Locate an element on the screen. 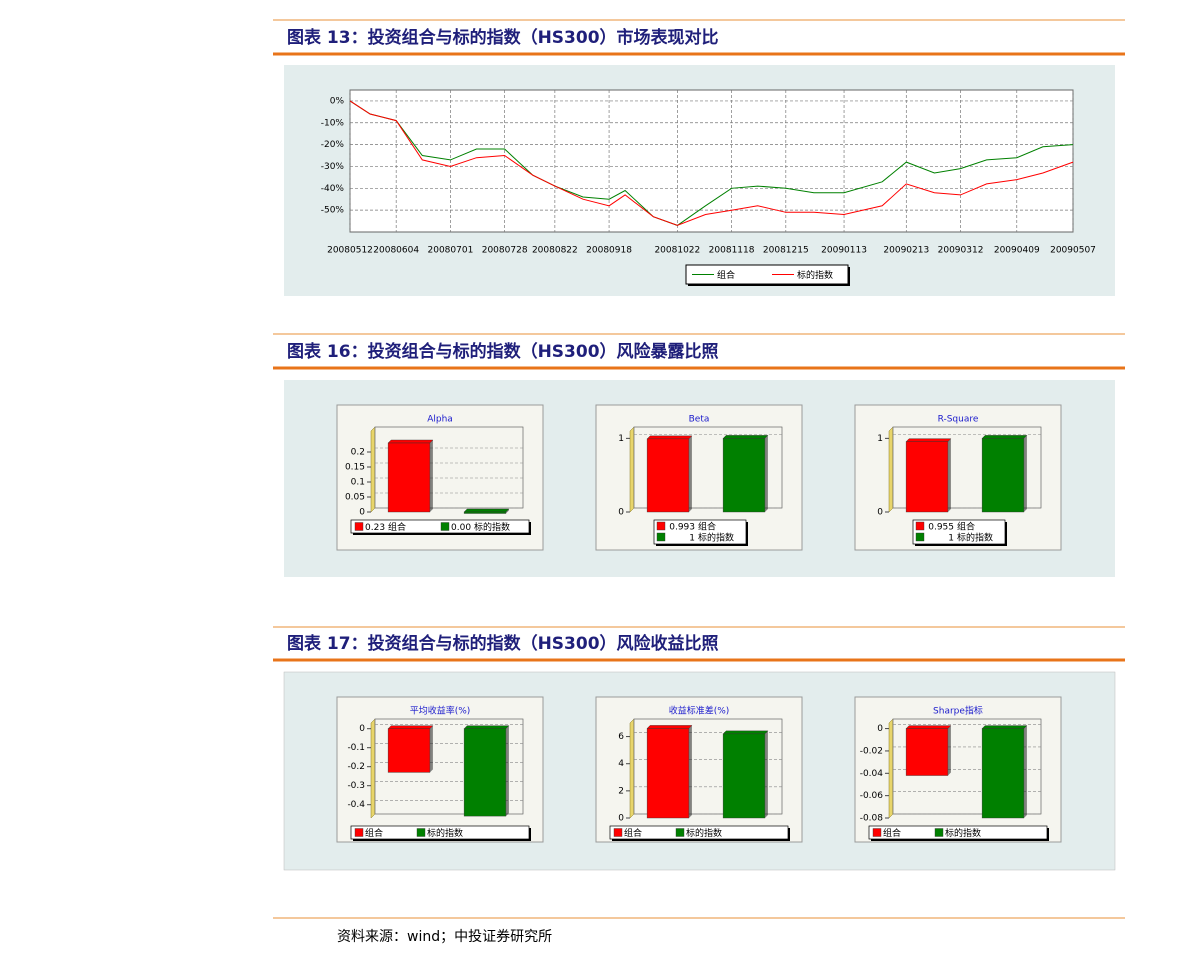 The height and width of the screenshot is (966, 1191). chart-title: 收益标准差(%) is located at coordinates (699, 711).